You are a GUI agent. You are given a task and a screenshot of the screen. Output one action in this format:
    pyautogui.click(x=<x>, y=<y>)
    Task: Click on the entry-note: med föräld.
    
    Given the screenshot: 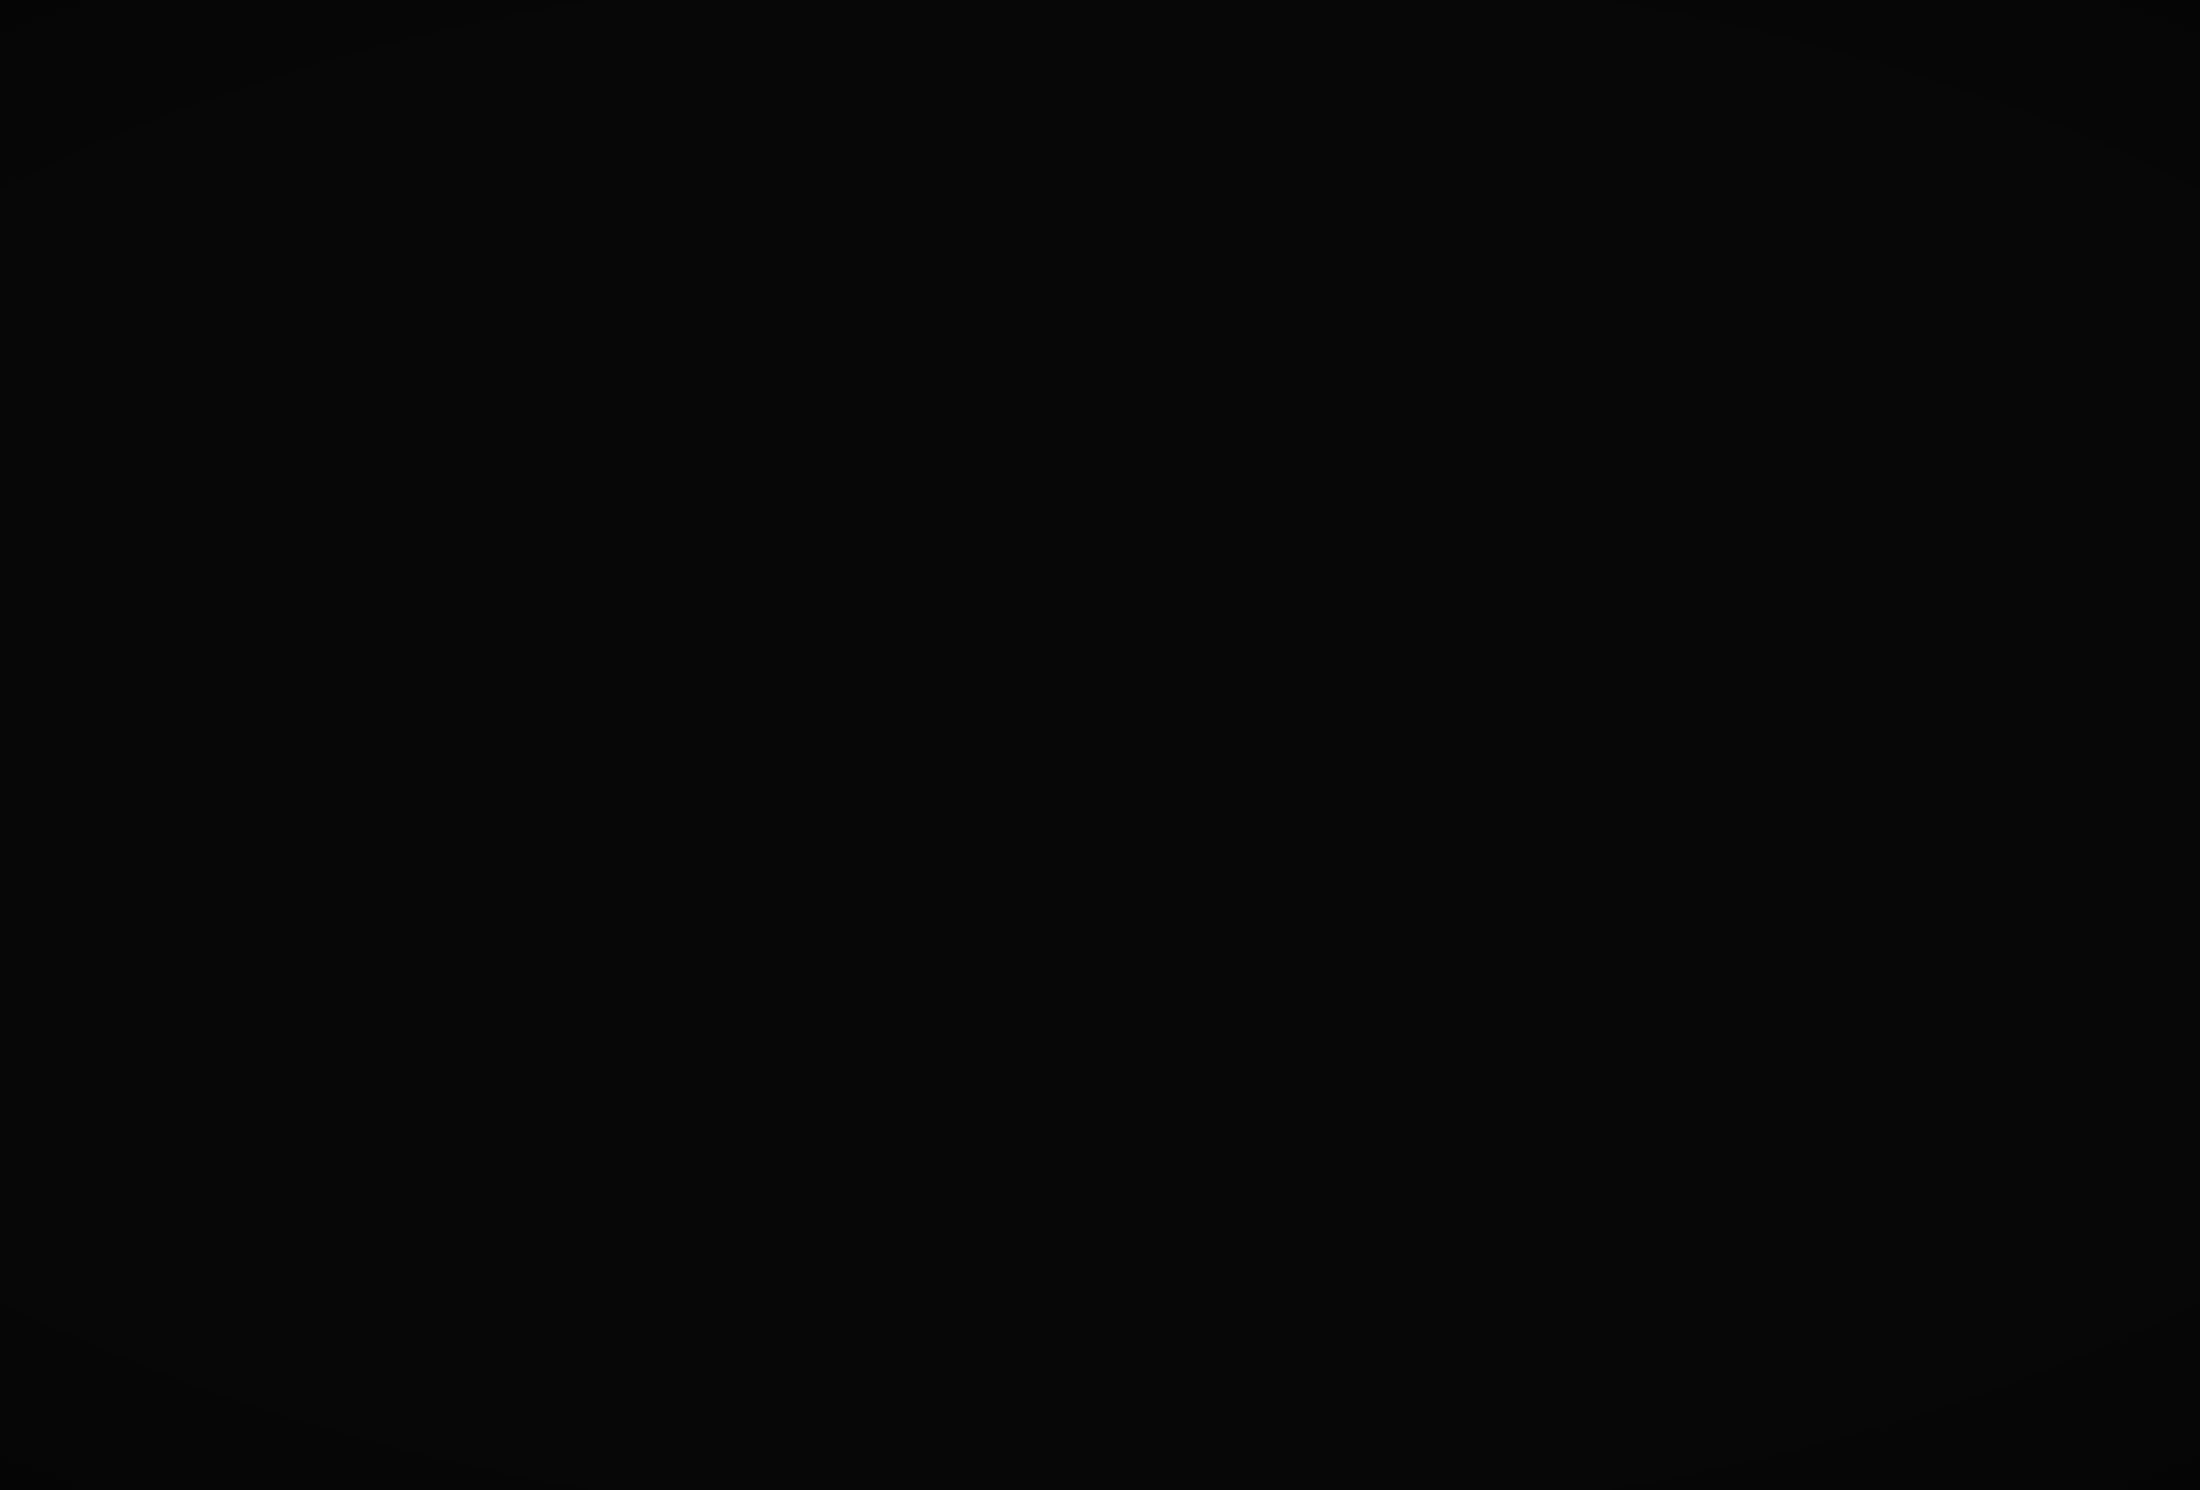 What is the action you would take?
    pyautogui.click(x=1101, y=960)
    